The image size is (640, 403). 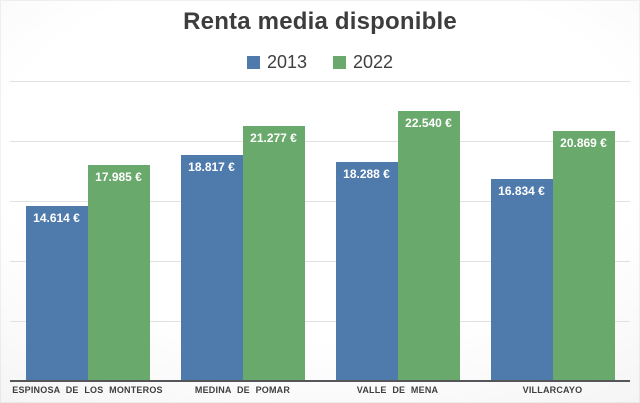 I want to click on legend-item-2022: 2022, so click(x=363, y=62).